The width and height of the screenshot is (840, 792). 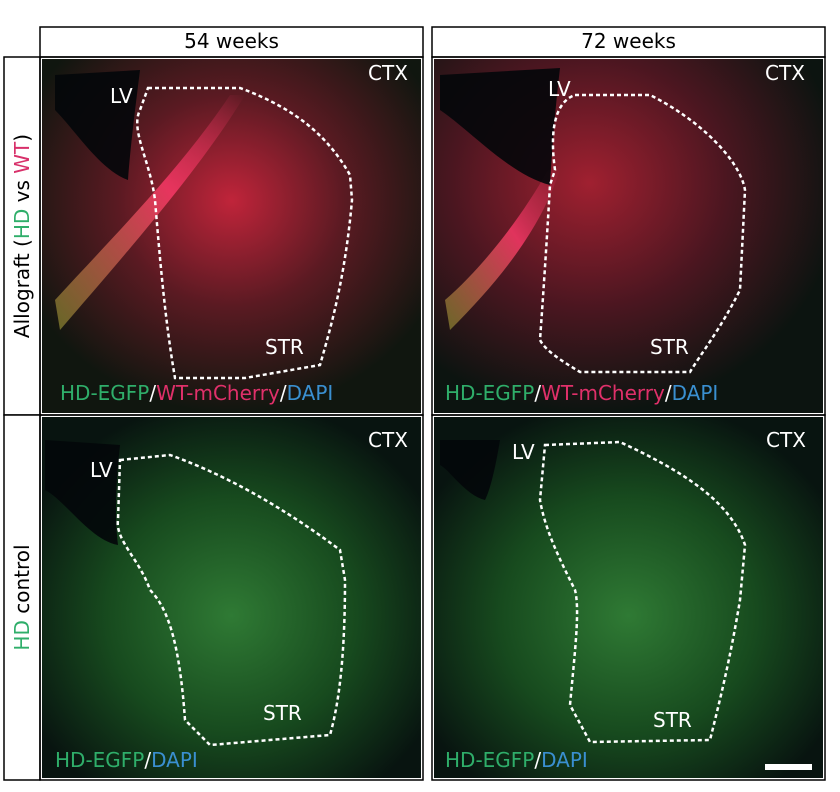 I want to click on row-label: Allograft (HD vs WT), so click(x=22, y=236).